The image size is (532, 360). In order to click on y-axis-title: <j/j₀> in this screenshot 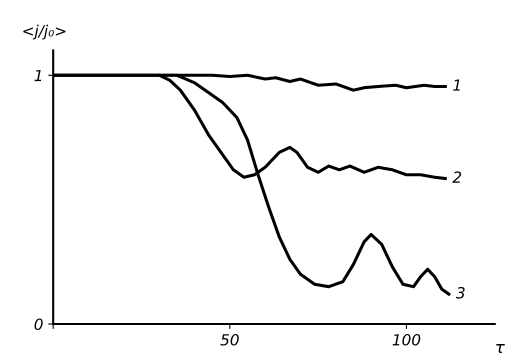, I will do `click(44, 32)`.